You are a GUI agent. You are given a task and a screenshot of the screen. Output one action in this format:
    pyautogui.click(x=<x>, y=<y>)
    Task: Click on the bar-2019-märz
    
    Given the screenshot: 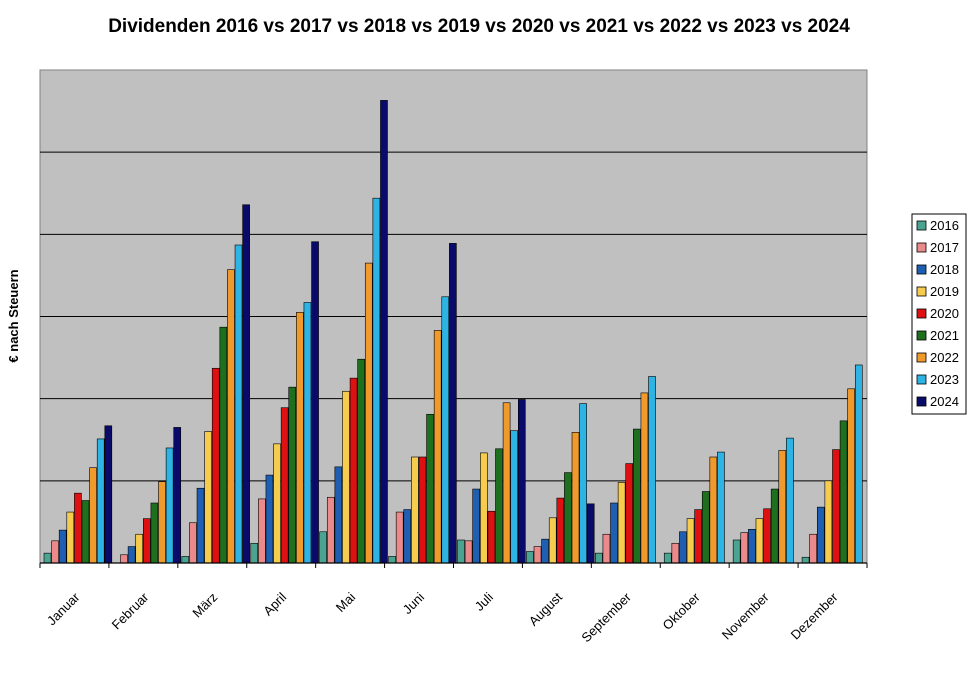 What is the action you would take?
    pyautogui.click(x=208, y=497)
    